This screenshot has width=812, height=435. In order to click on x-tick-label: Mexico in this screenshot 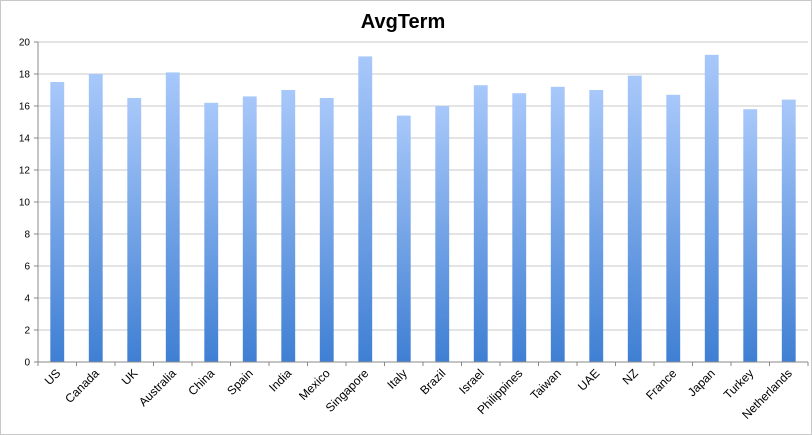, I will do `click(314, 384)`.